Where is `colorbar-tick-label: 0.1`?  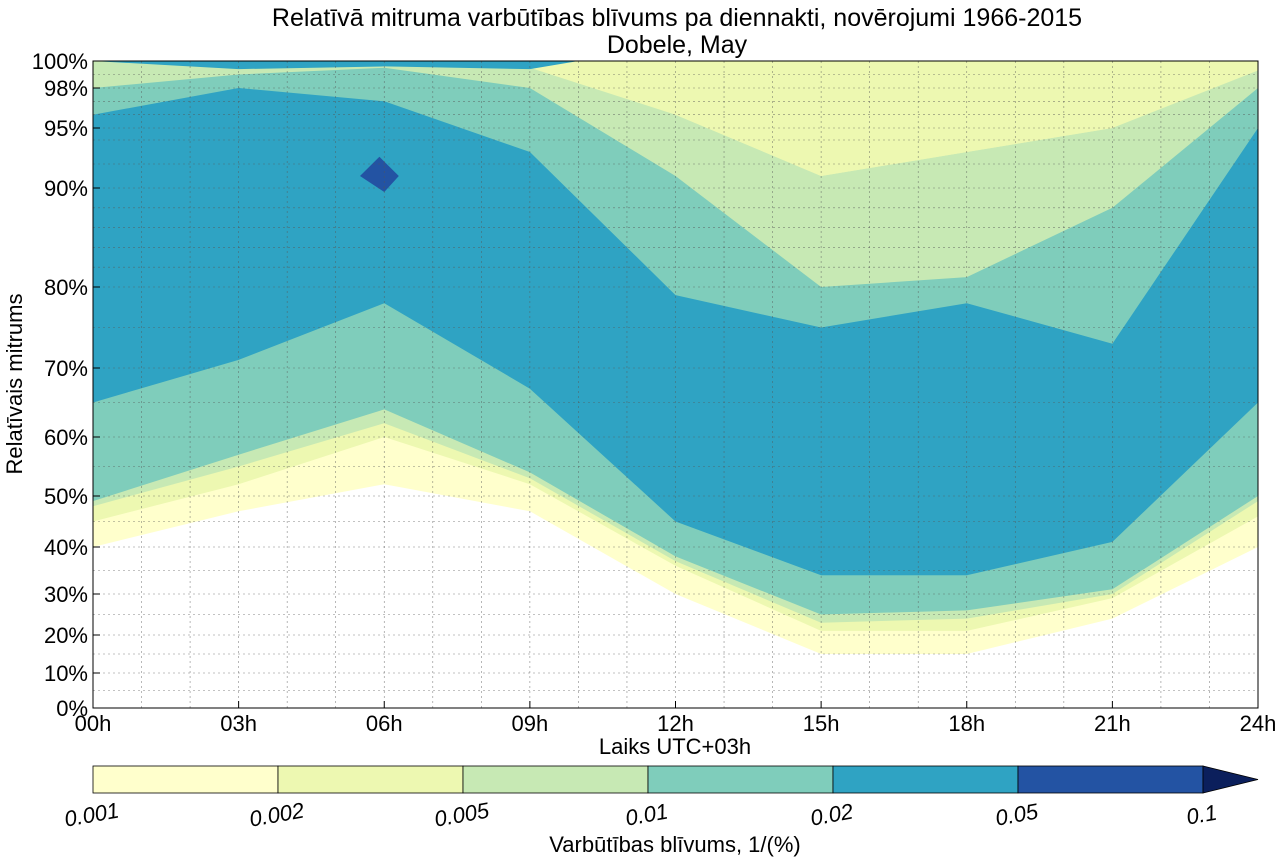 colorbar-tick-label: 0.1 is located at coordinates (1201, 815).